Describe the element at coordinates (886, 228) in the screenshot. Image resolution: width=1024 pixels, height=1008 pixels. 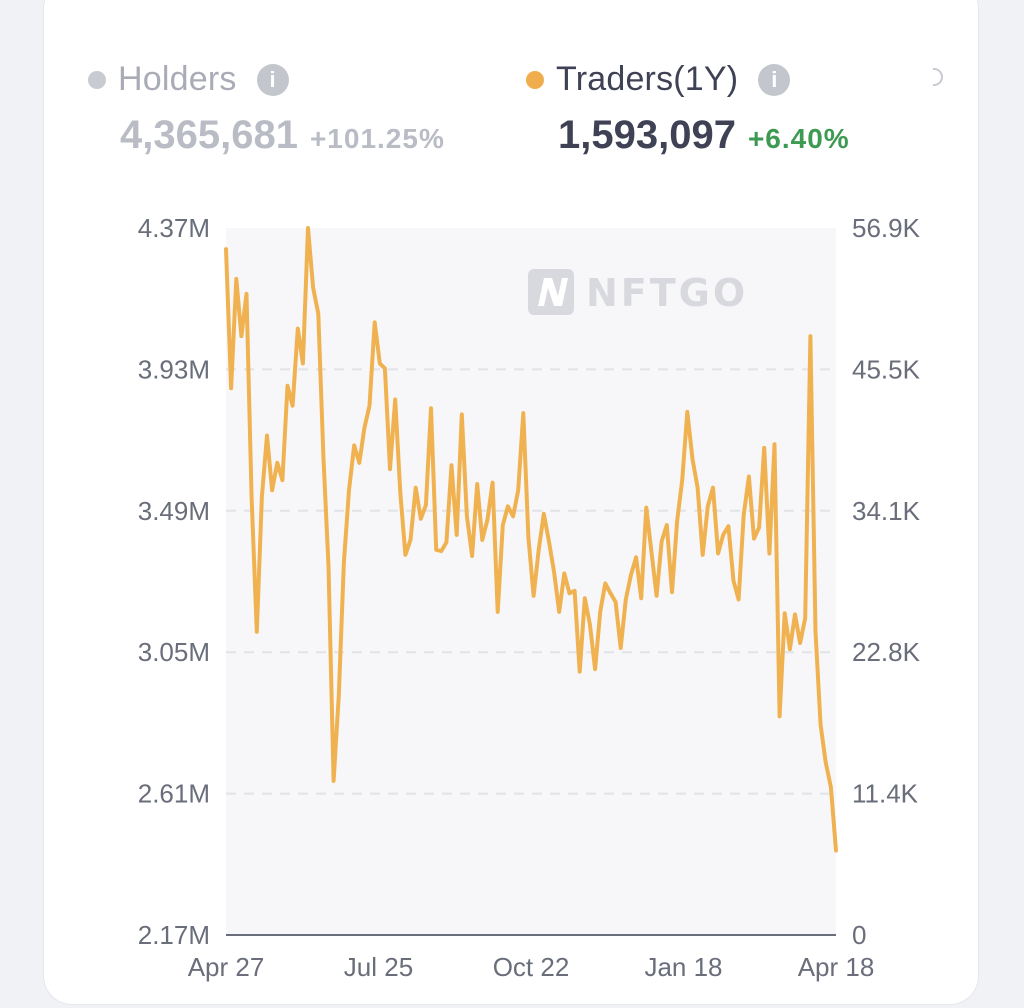
I see `right-axis-tick-label: 56.9K` at that location.